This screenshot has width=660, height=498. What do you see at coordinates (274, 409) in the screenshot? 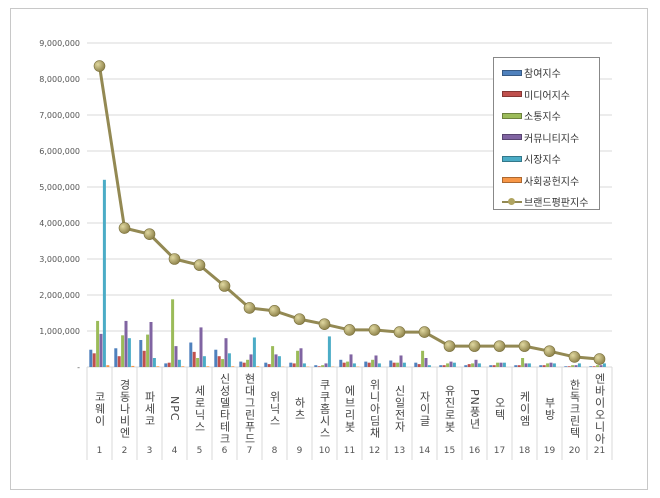
I see `category-label: 위닉스` at bounding box center [274, 409].